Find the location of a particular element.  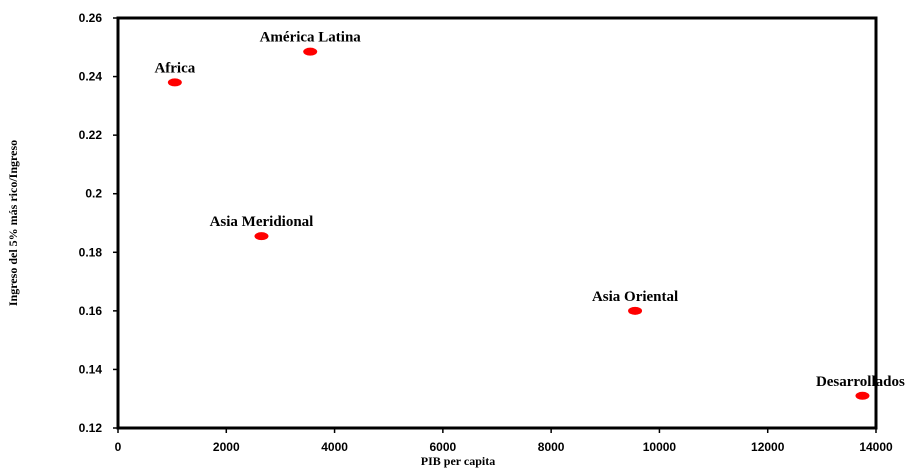

y-axis-title: Ingreso del 5% más rico/Ingreso is located at coordinates (13, 223).